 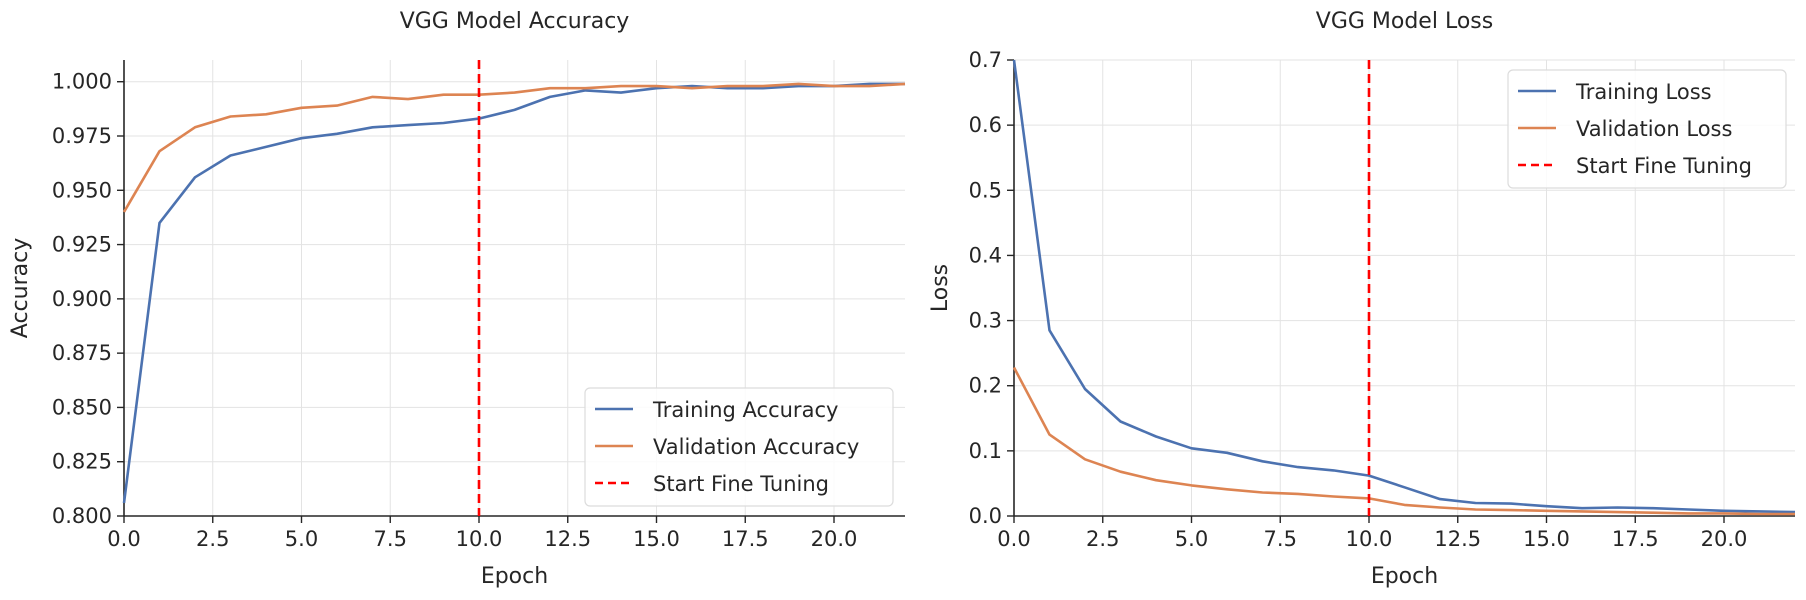 What do you see at coordinates (985, 321) in the screenshot?
I see `y-tick-label: 0.3` at bounding box center [985, 321].